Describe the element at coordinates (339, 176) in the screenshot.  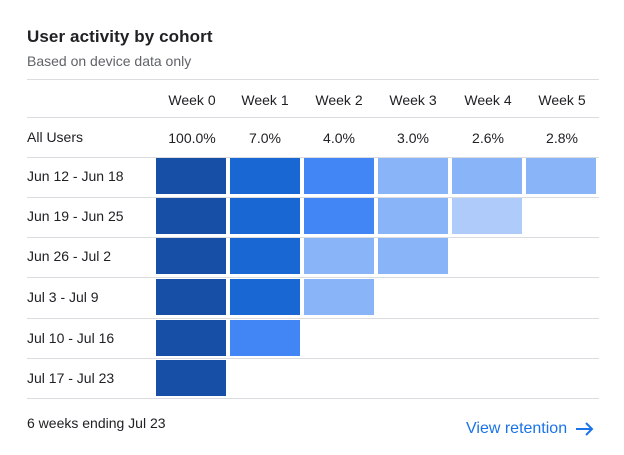
I see `cohort-cell-r0-w2` at that location.